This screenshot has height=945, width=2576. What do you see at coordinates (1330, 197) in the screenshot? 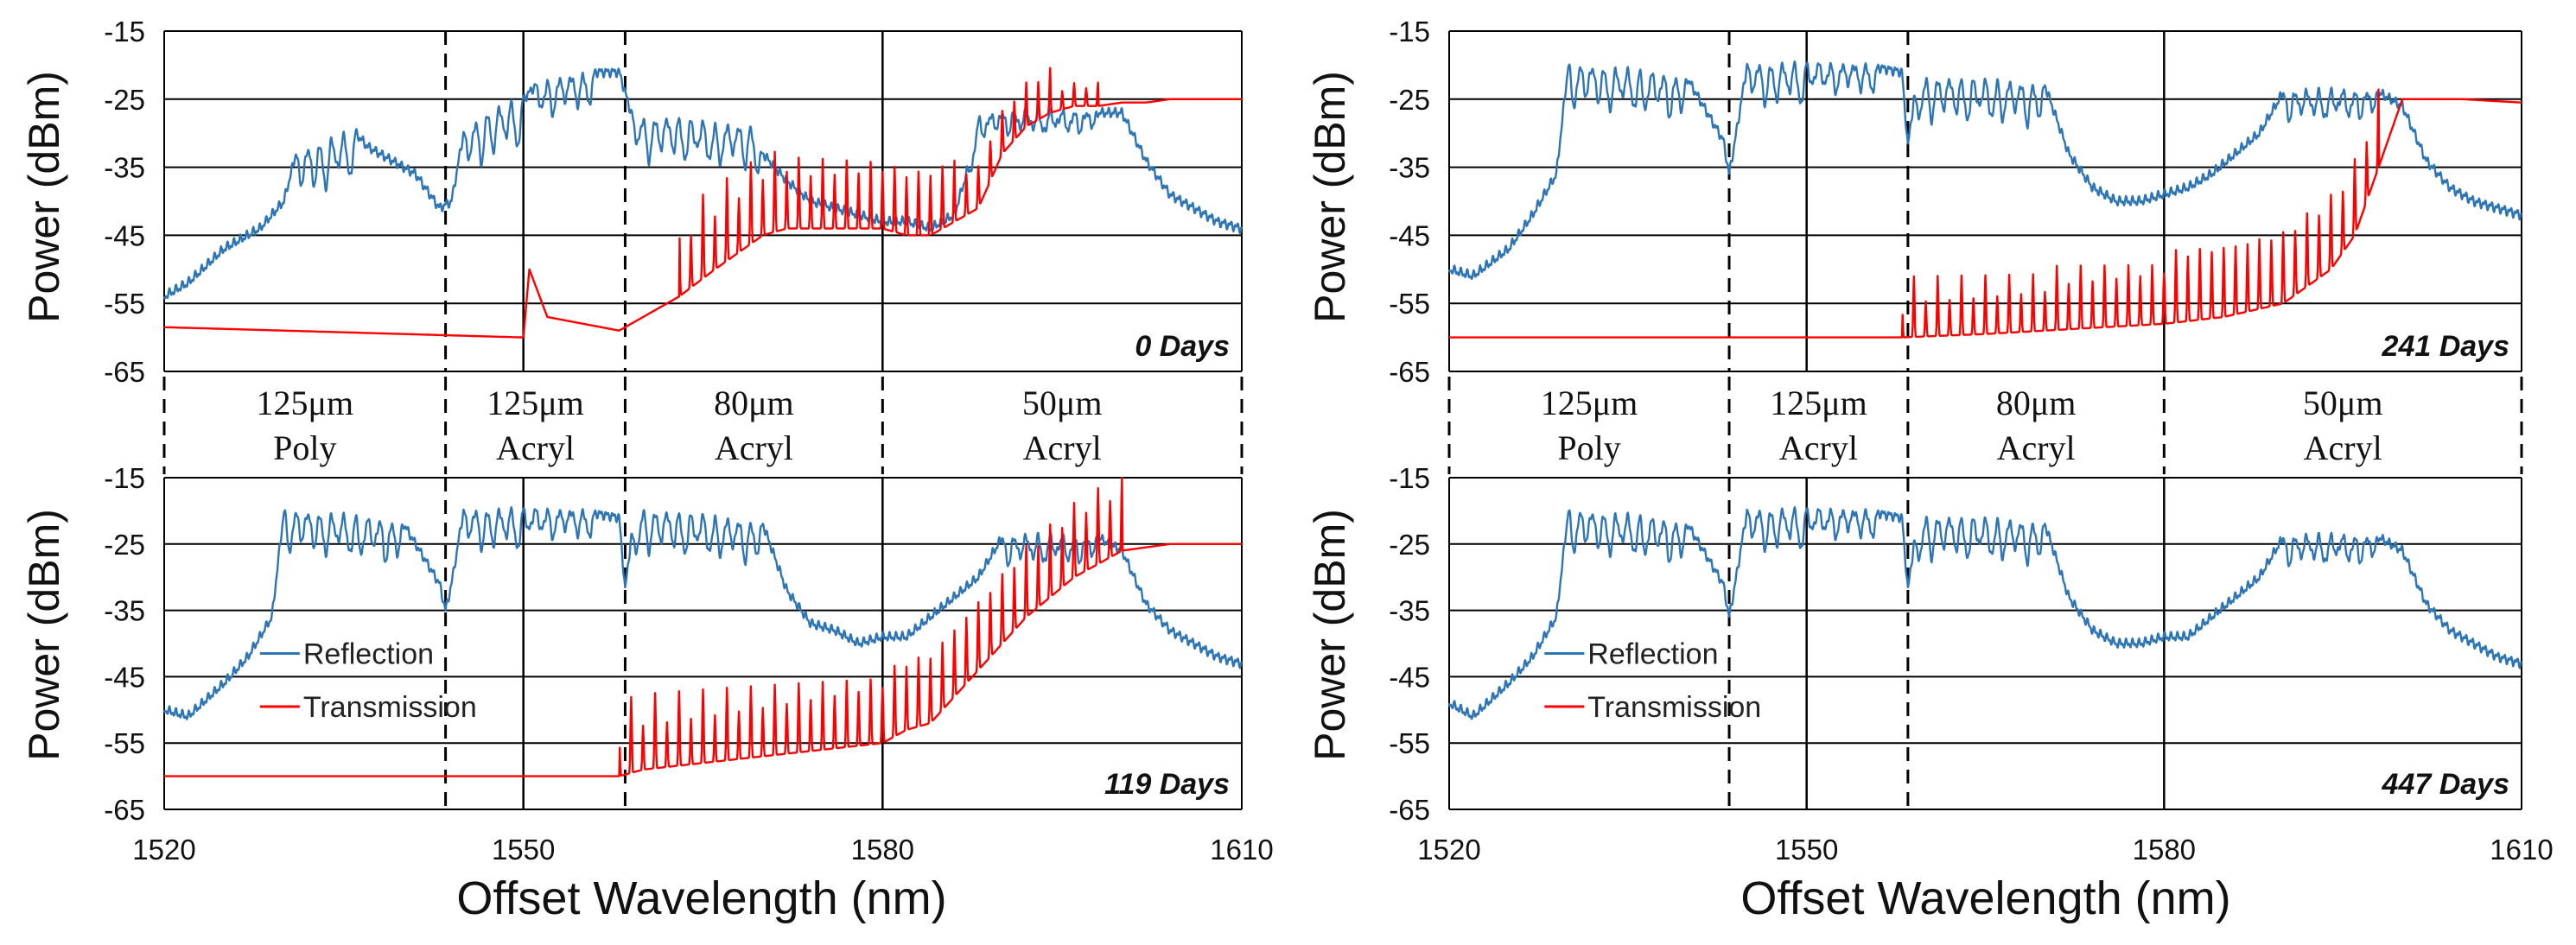
I see `panel-2-ylabel: Power (dBm)` at bounding box center [1330, 197].